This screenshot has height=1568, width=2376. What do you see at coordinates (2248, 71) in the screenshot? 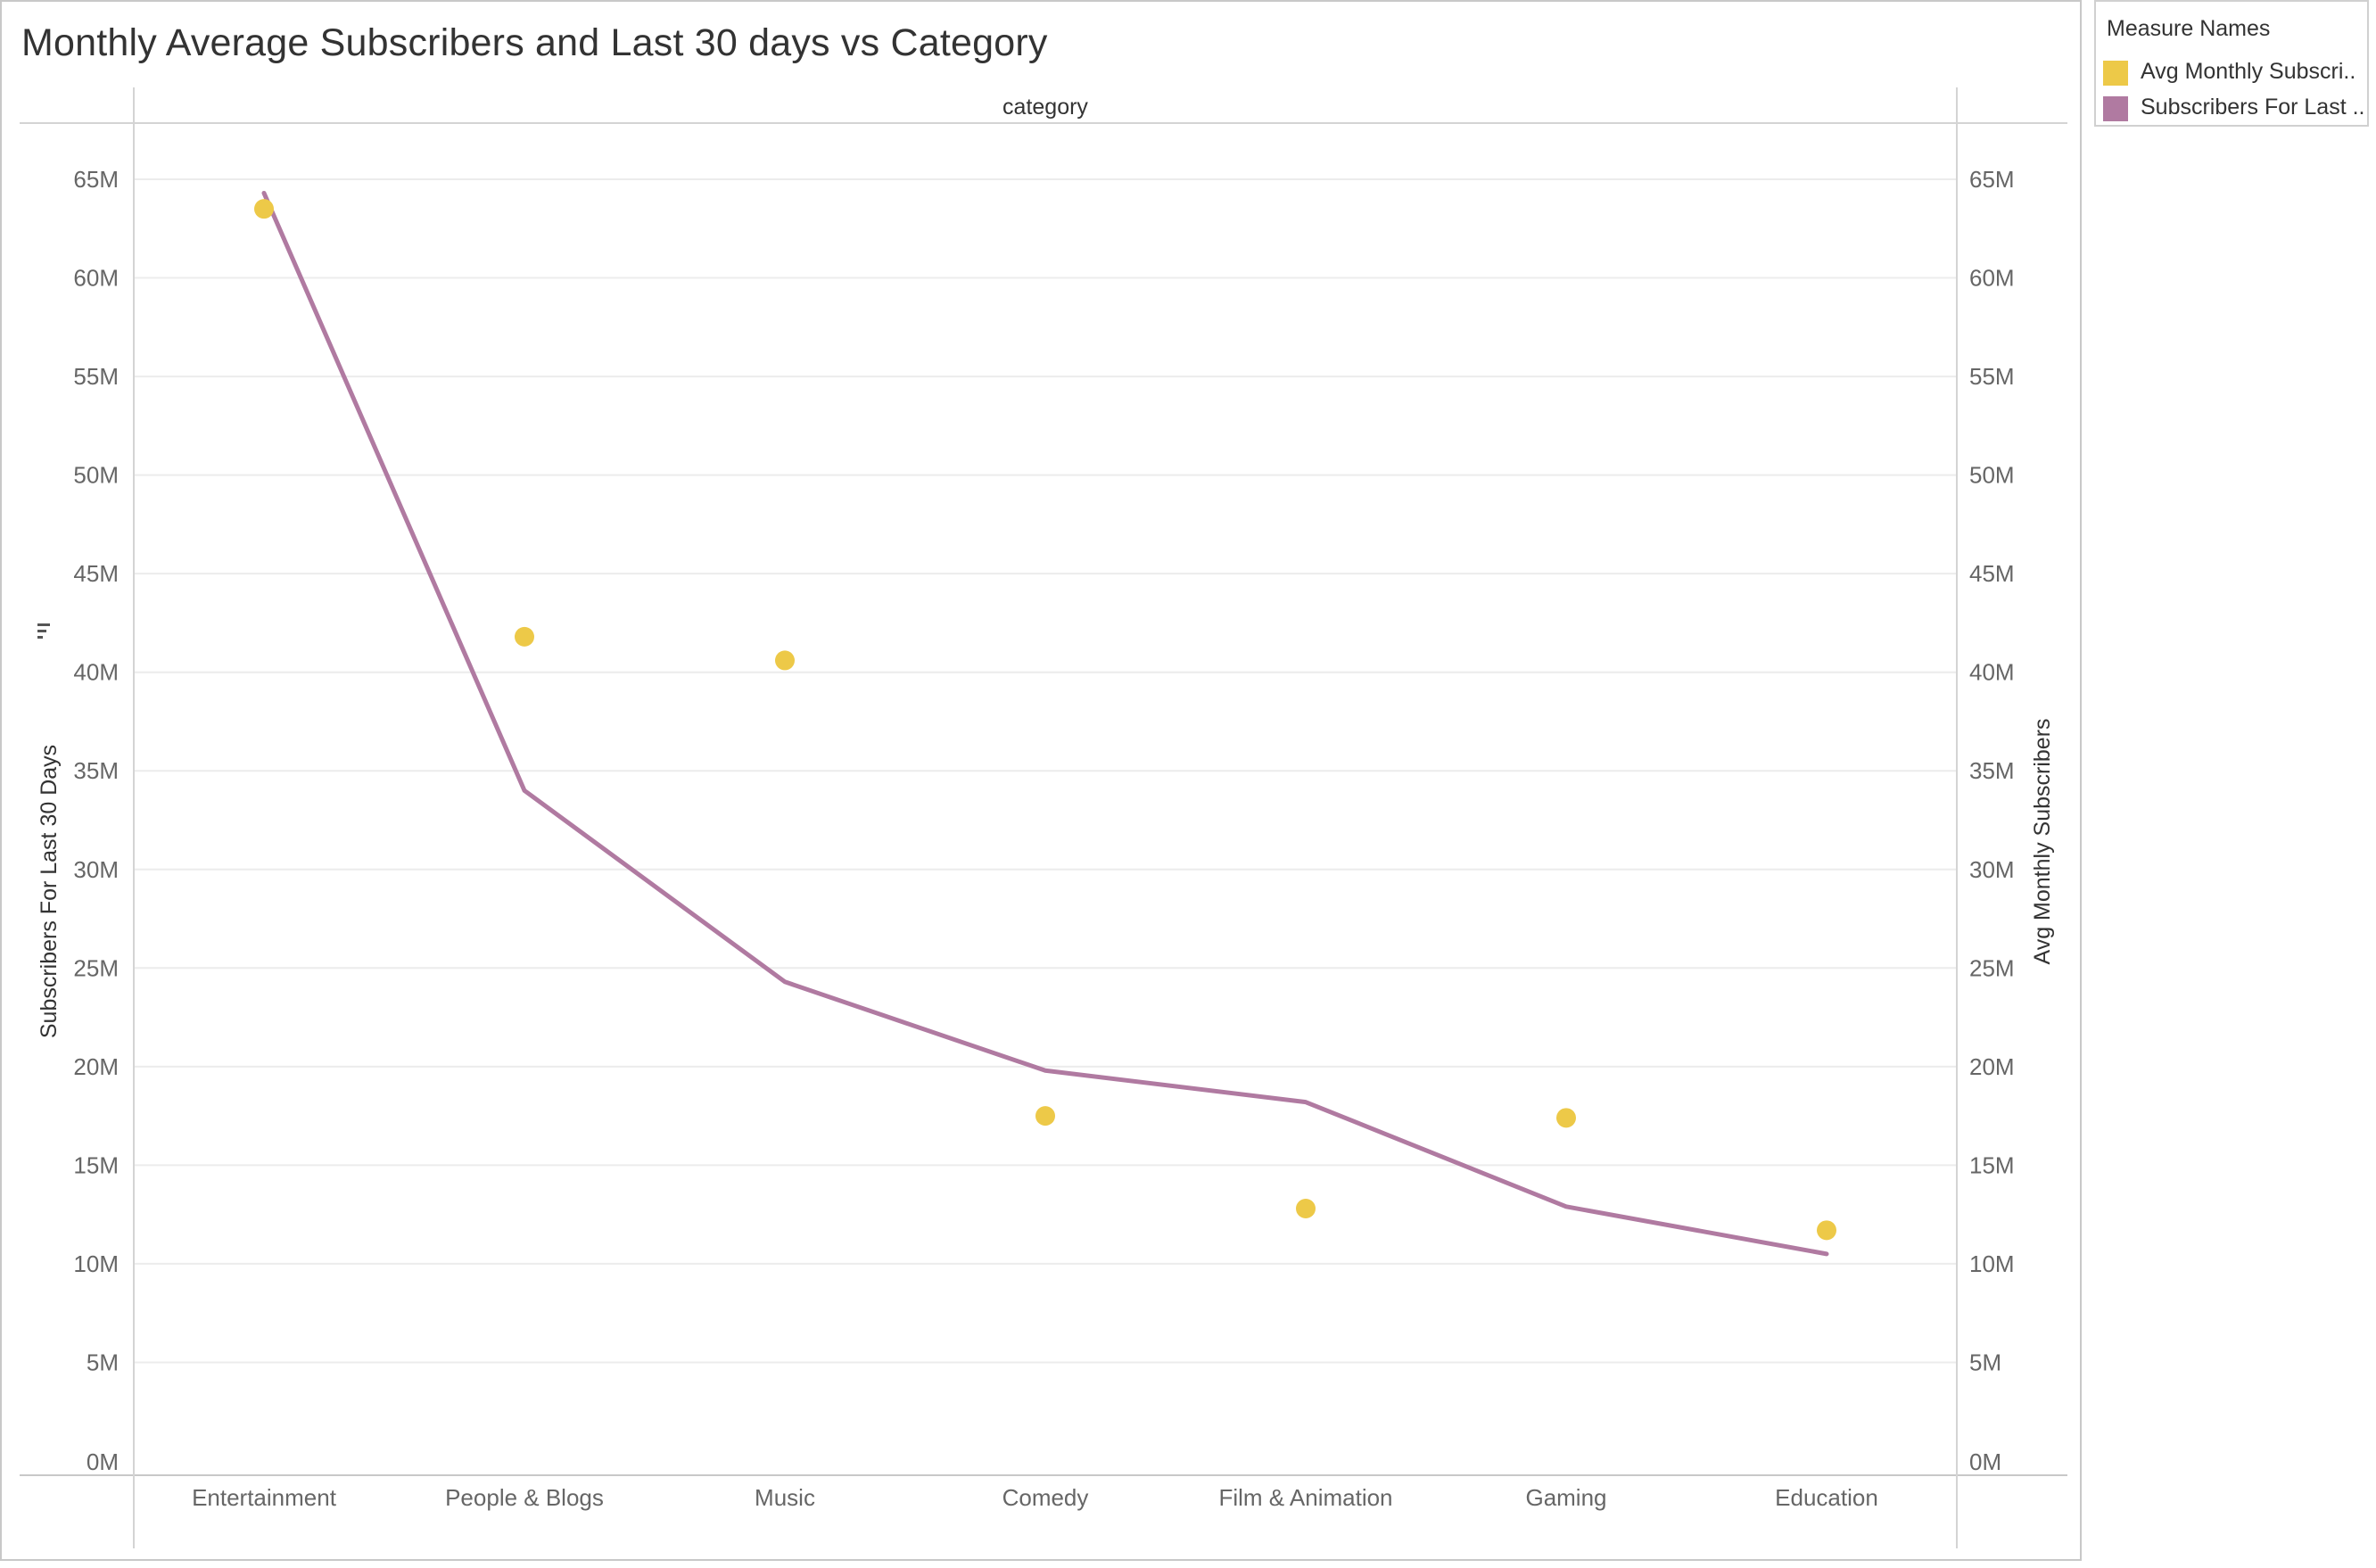
I see `legend-label: Avg Monthly Subscri..` at bounding box center [2248, 71].